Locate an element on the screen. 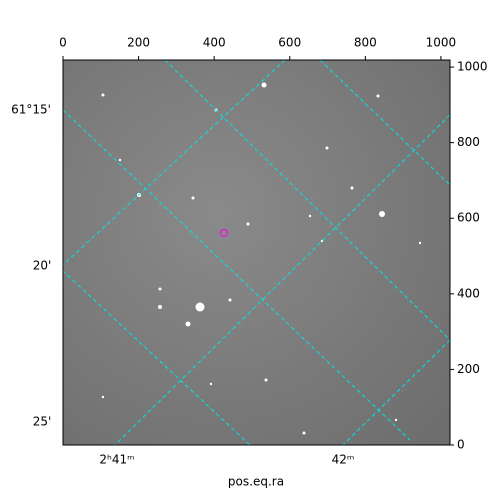  y-tick-label: 1000 is located at coordinates (472, 67).